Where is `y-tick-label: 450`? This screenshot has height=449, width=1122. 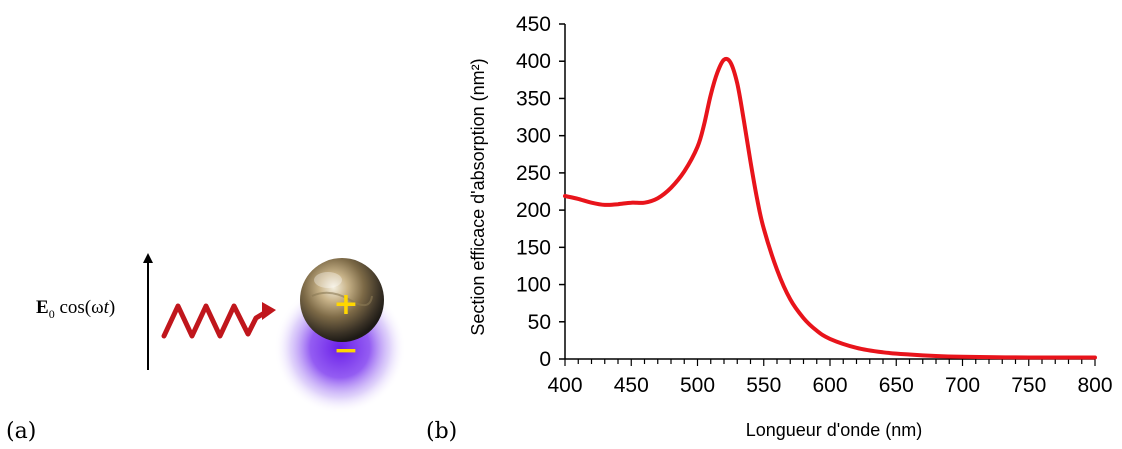 y-tick-label: 450 is located at coordinates (533, 24).